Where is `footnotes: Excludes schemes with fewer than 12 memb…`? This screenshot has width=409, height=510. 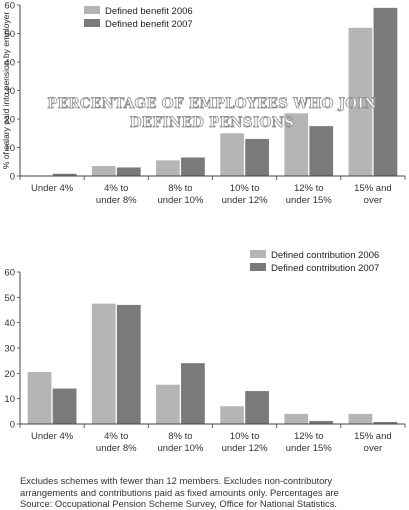
footnotes: Excludes schemes with fewer than 12 memb… is located at coordinates (212, 492).